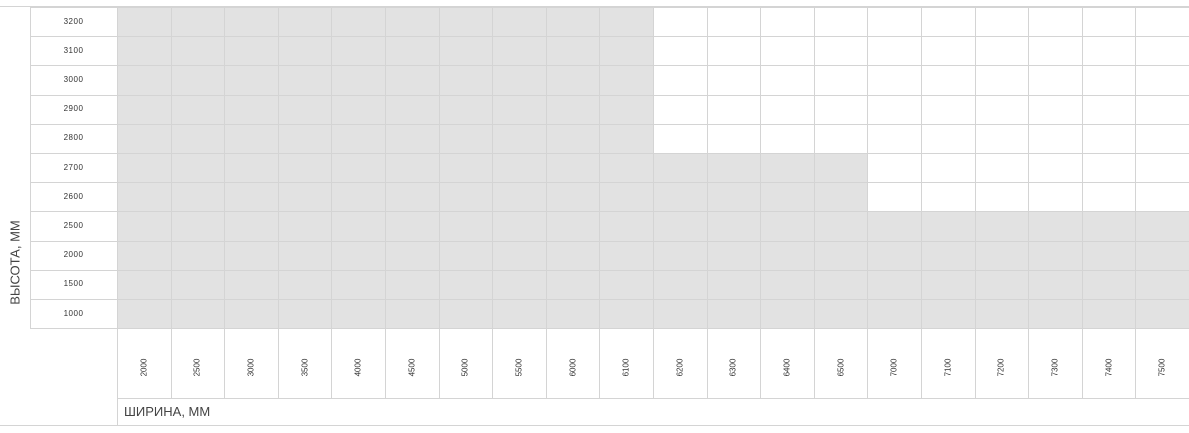 The width and height of the screenshot is (1189, 433). I want to click on y-tick-label: 2500, so click(73, 225).